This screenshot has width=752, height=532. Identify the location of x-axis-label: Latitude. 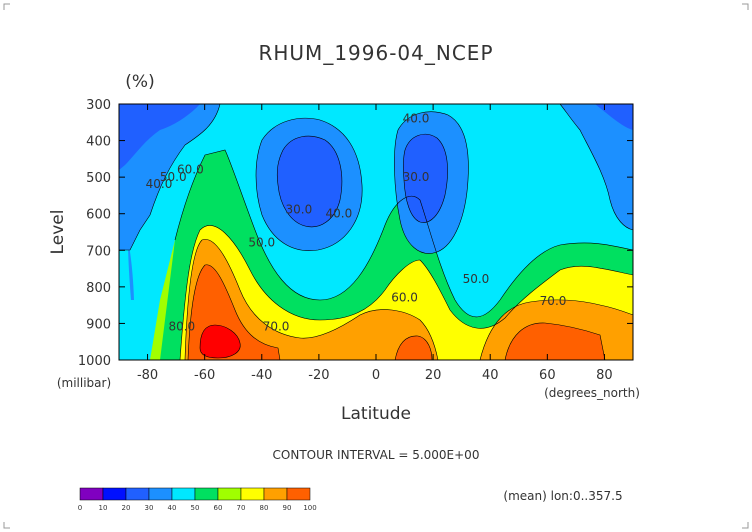
(376, 414).